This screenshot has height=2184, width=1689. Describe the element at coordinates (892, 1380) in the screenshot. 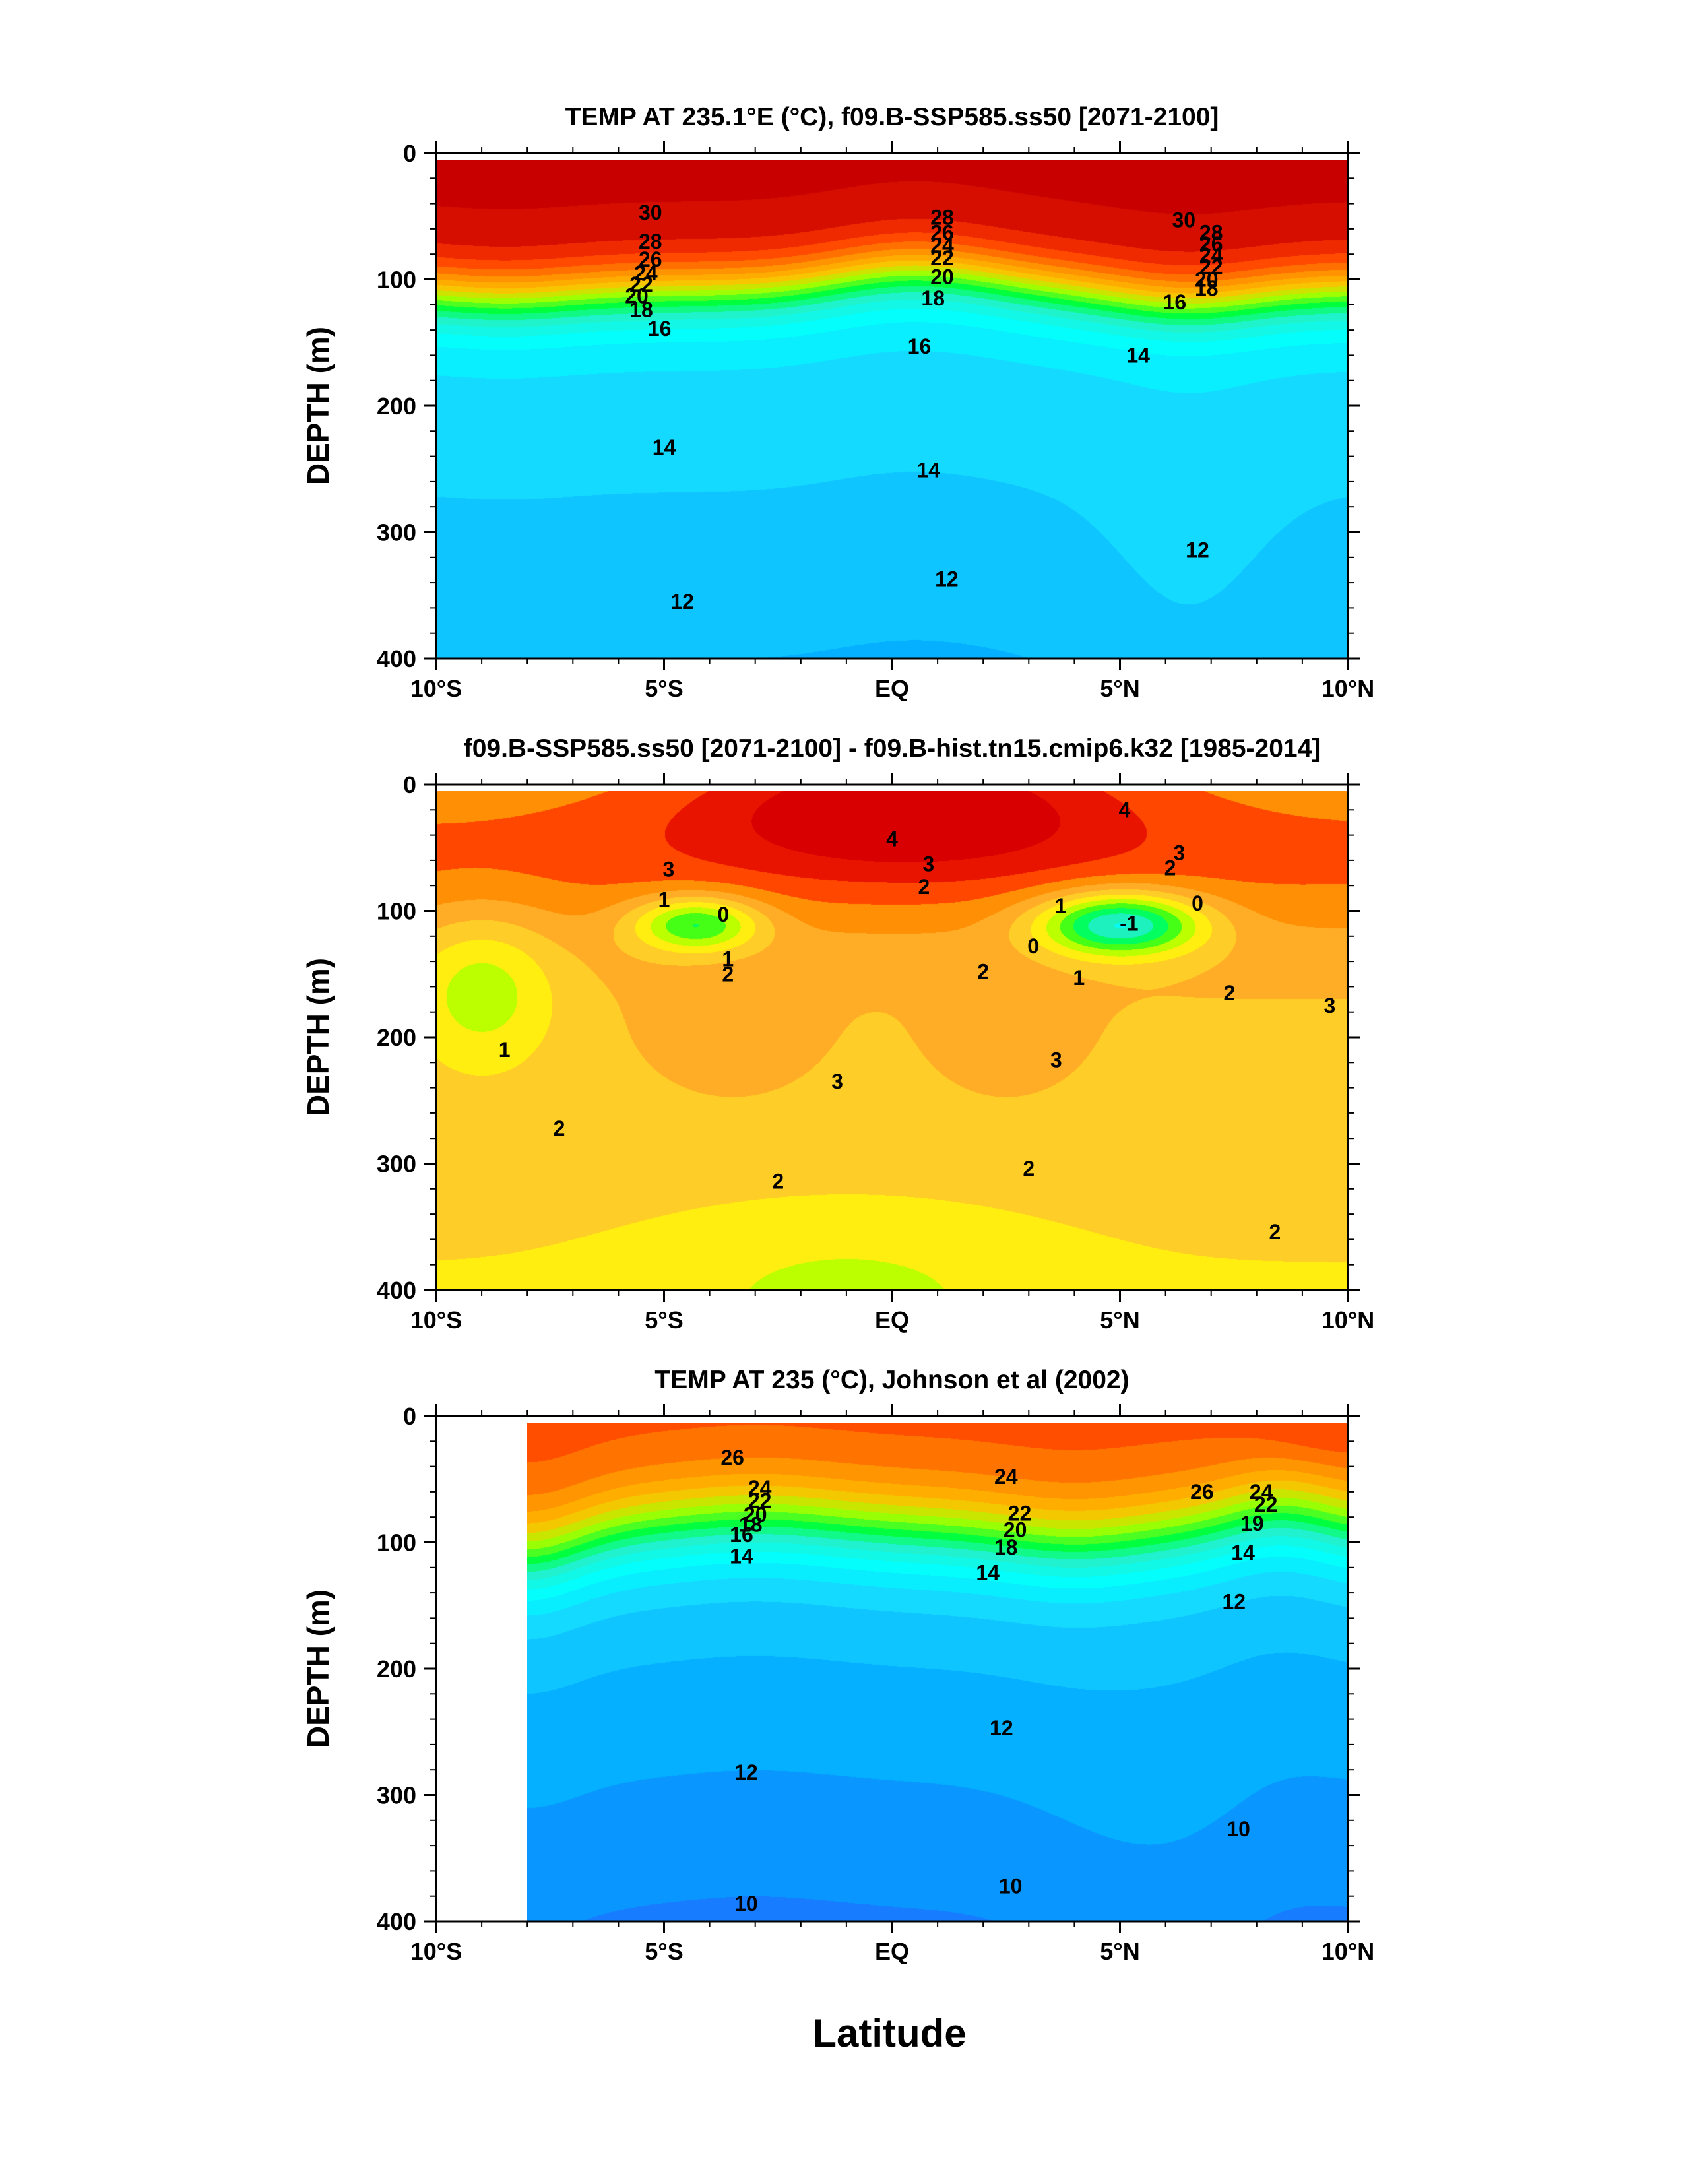

I see `panel-title: TEMP AT 235 (°C), Johnson et al (2002)` at that location.